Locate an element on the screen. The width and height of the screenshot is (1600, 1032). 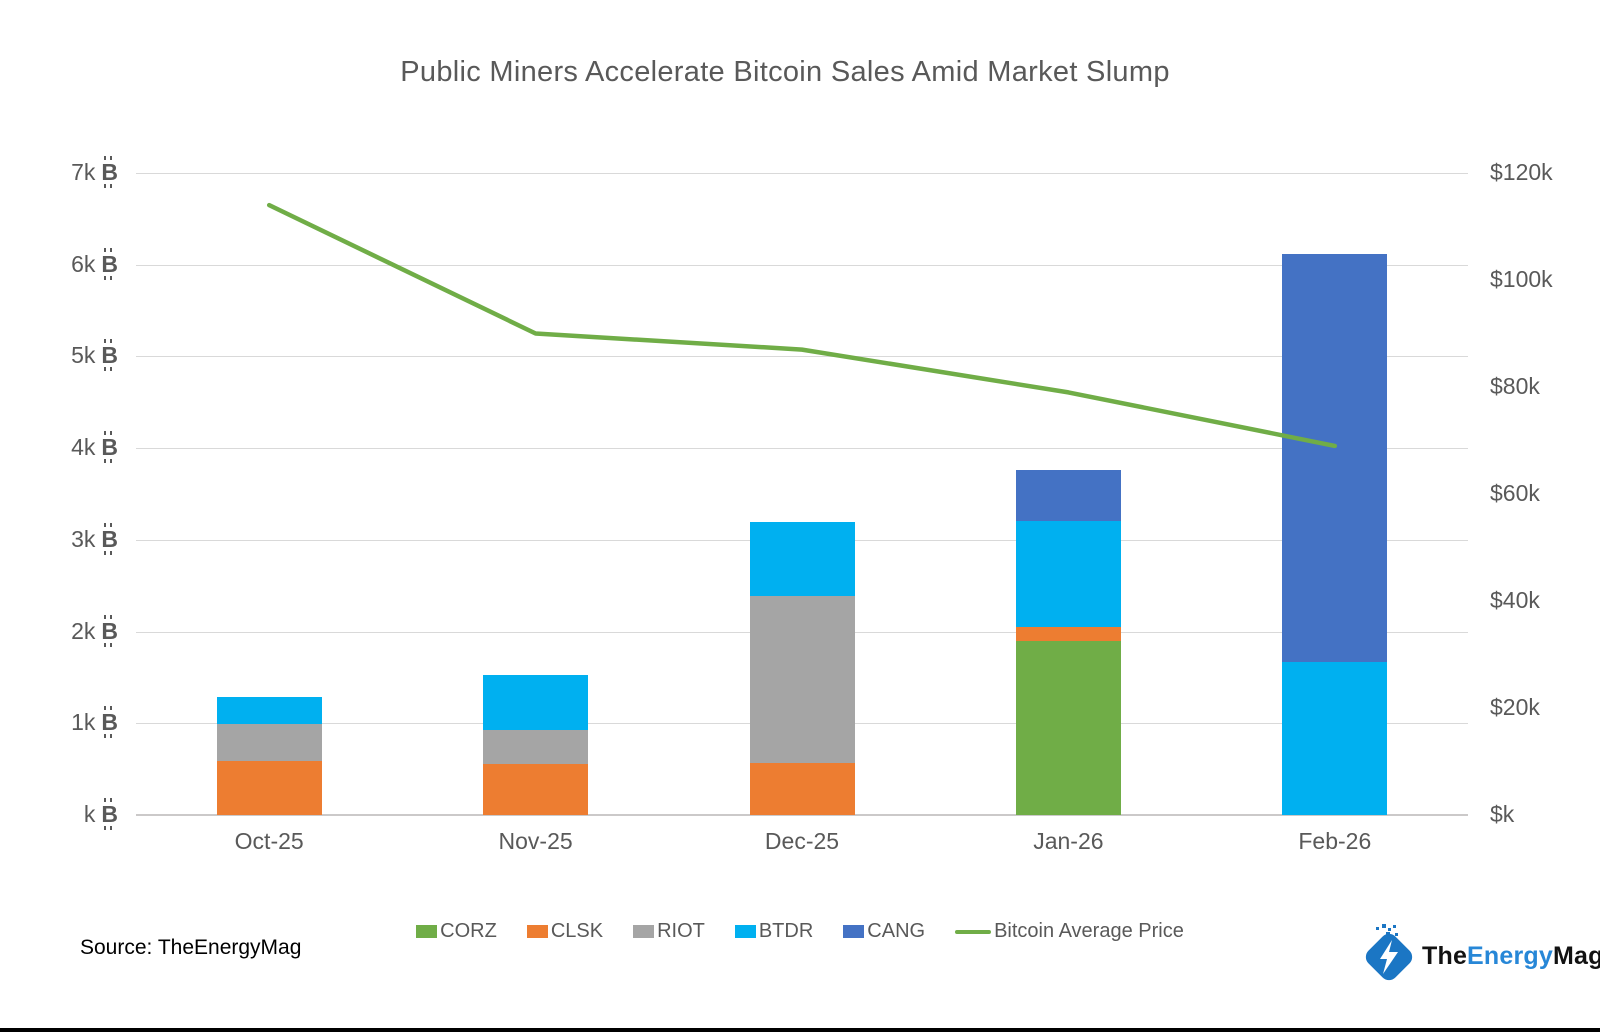
legend-item-bitcoin-average-price: Bitcoin Average Price is located at coordinates (1069, 931).